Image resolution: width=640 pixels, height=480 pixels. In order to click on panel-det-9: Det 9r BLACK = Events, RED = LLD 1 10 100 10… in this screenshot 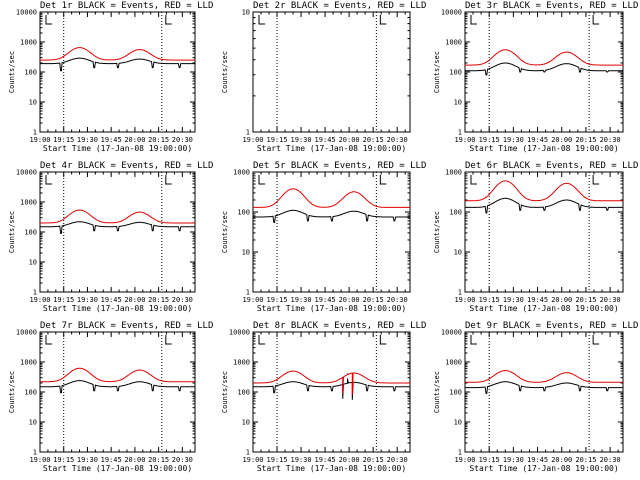, I will do `click(535, 397)`.